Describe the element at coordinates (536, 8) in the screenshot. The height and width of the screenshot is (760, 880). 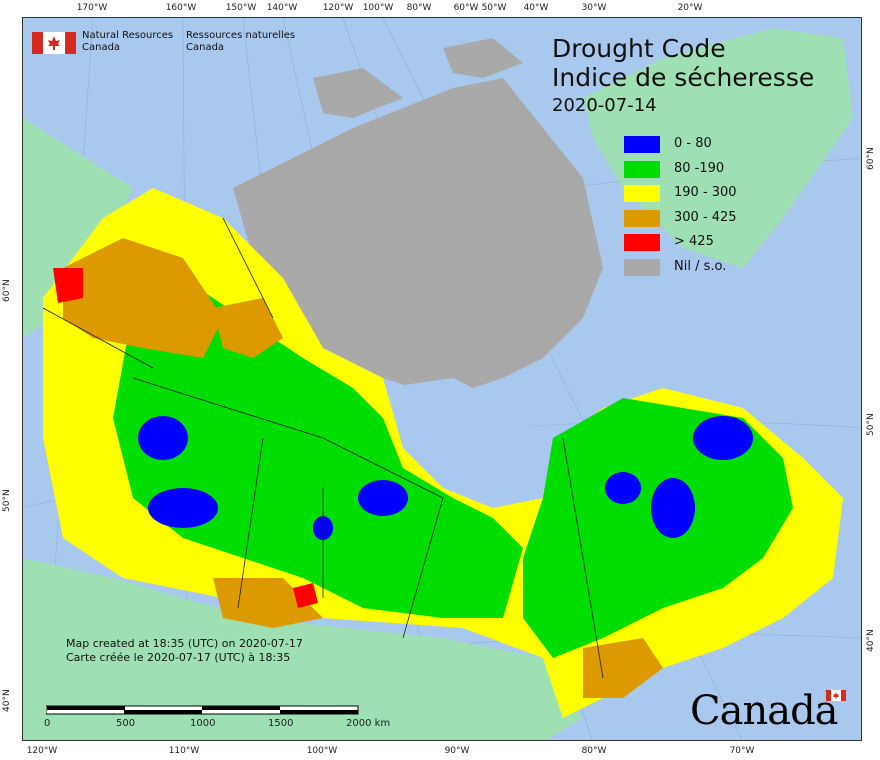
I see `lon-tick-top: 40°W` at that location.